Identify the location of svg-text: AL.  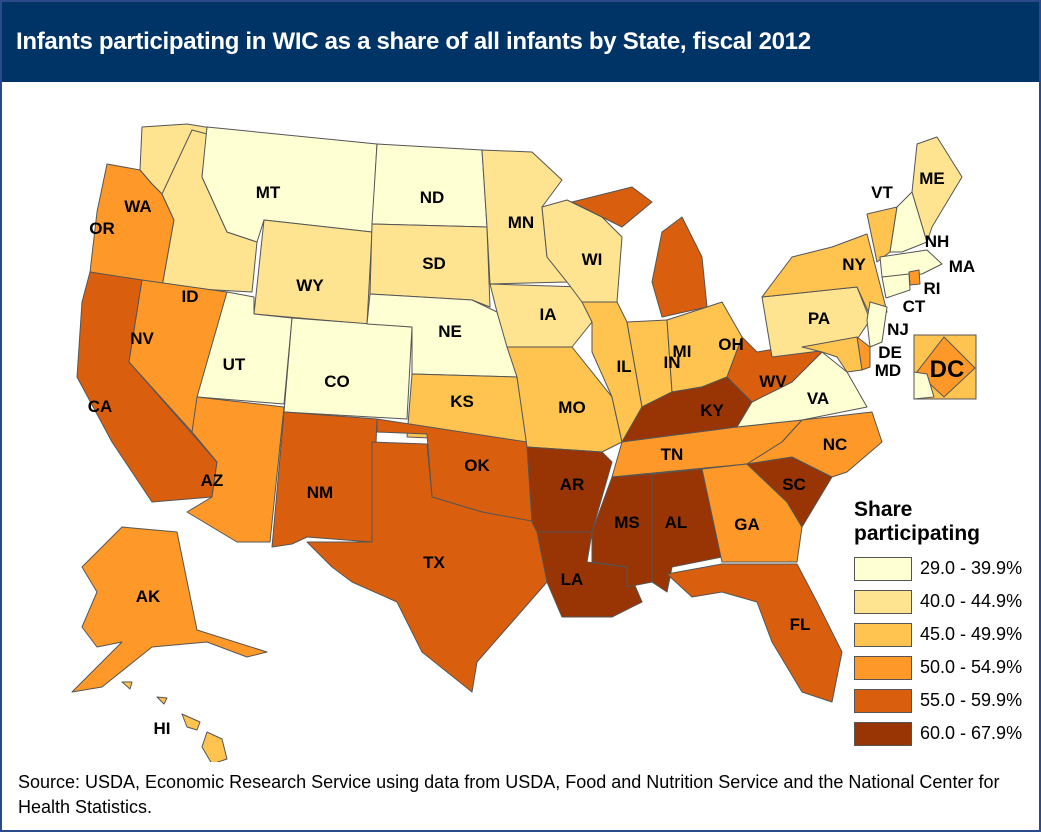
(676, 522).